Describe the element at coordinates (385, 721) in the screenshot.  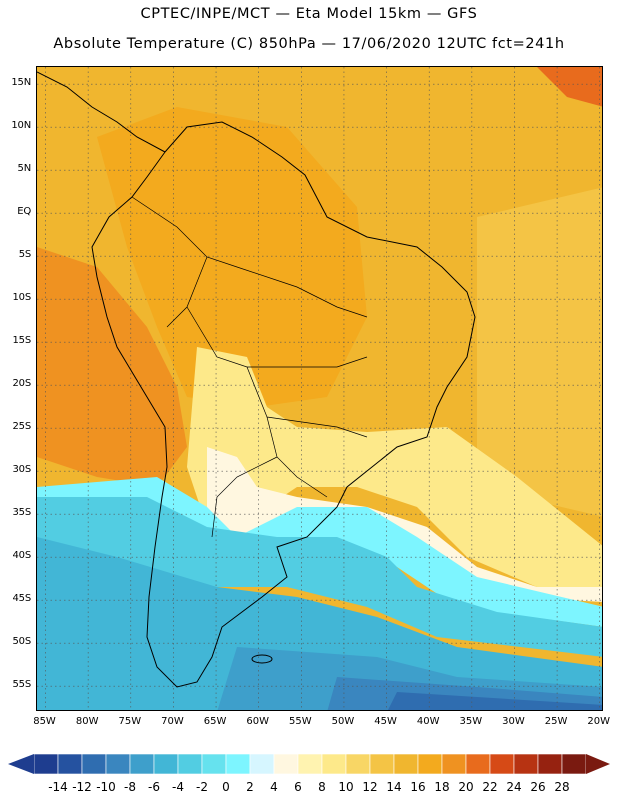
I see `lon-tick-label: 45W` at that location.